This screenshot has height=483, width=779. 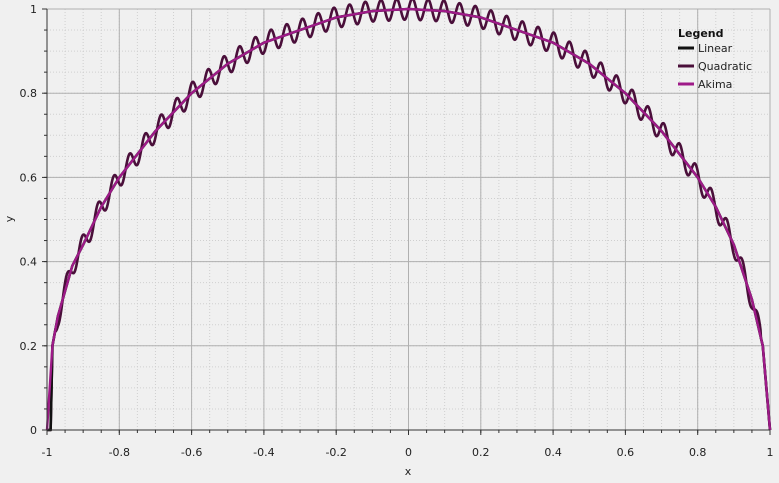 I want to click on x-tick-label: 0.4, so click(x=553, y=452).